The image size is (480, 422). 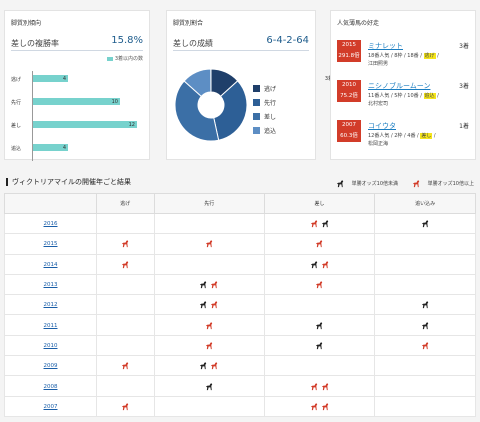 I want to click on bar-label: 逃げ, so click(x=16, y=80).